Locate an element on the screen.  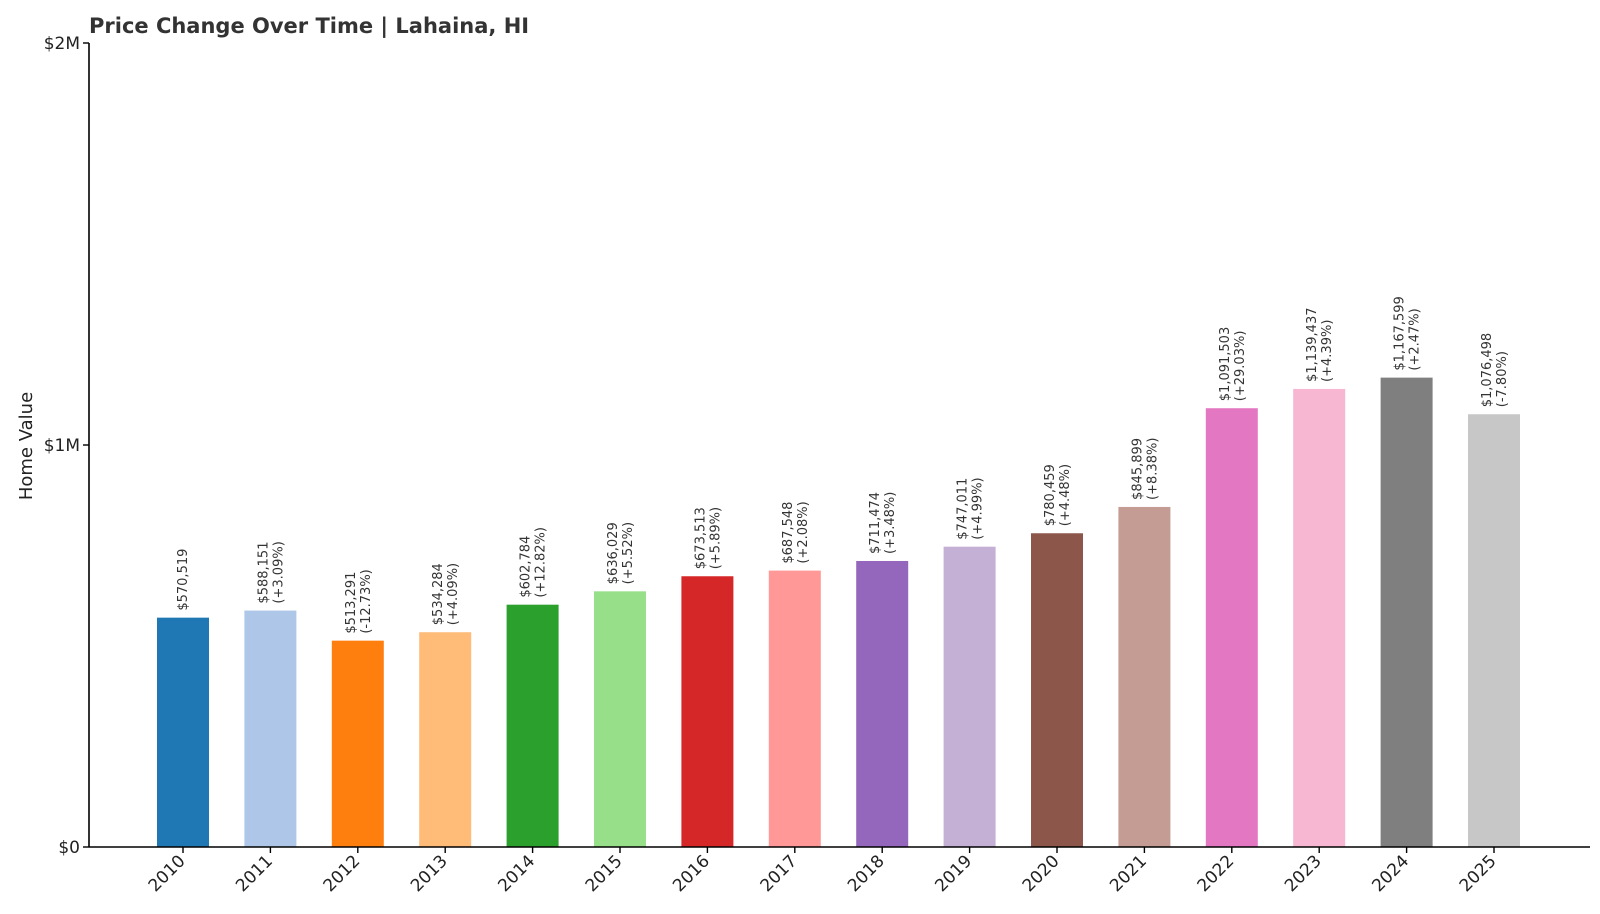
x-tick-label: 2024 is located at coordinates (1390, 873).